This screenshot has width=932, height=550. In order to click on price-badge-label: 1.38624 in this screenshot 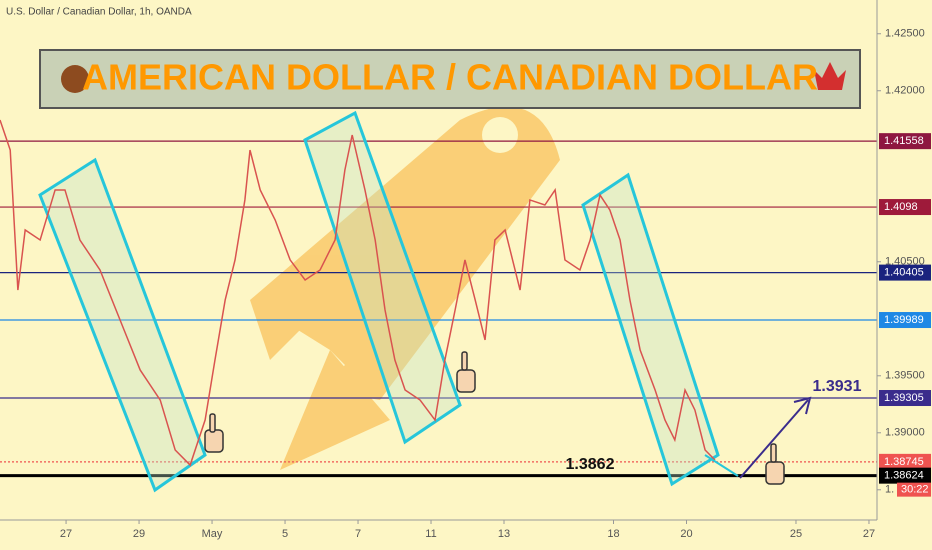, I will do `click(904, 476)`.